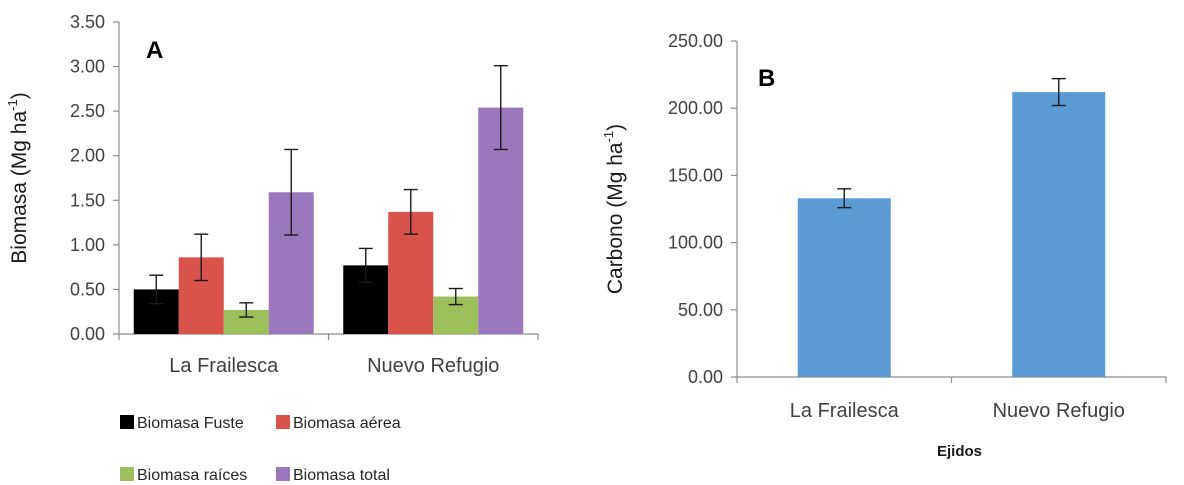 This screenshot has height=485, width=1184. Describe the element at coordinates (844, 287) in the screenshot. I see `bar-b-s0-c0` at that location.